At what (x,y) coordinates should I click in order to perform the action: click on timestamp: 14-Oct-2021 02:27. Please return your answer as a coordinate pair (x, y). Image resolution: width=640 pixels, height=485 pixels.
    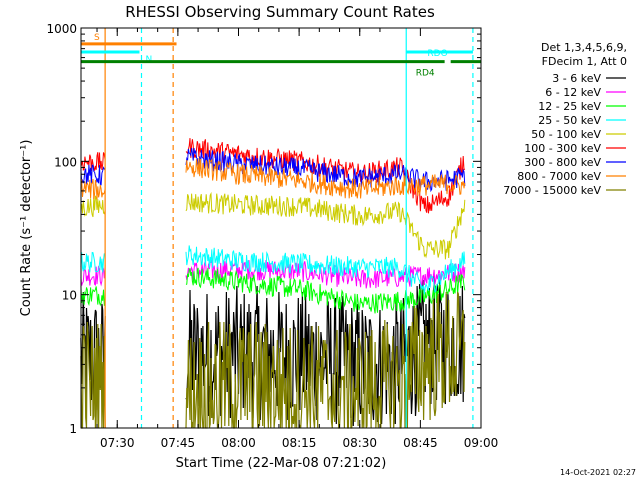
    Looking at the image, I should click on (598, 472).